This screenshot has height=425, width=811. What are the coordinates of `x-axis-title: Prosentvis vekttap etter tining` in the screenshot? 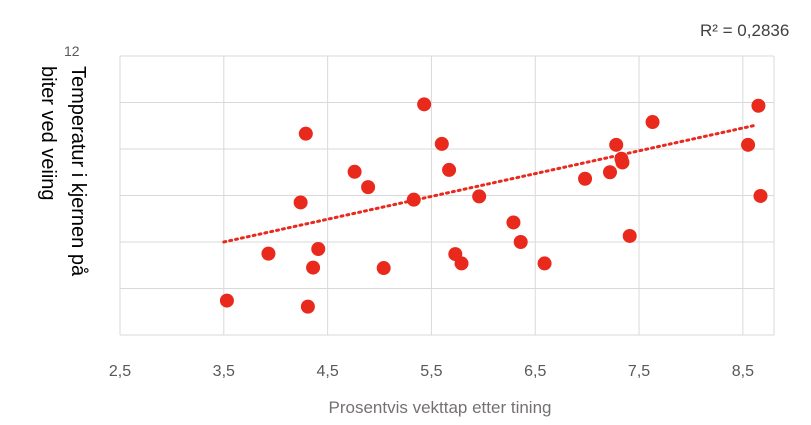 It's located at (439, 407).